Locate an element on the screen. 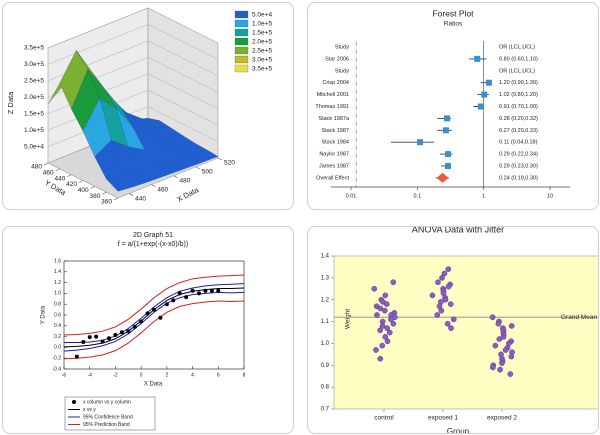  x-tick-label: 0.1 is located at coordinates (417, 196).